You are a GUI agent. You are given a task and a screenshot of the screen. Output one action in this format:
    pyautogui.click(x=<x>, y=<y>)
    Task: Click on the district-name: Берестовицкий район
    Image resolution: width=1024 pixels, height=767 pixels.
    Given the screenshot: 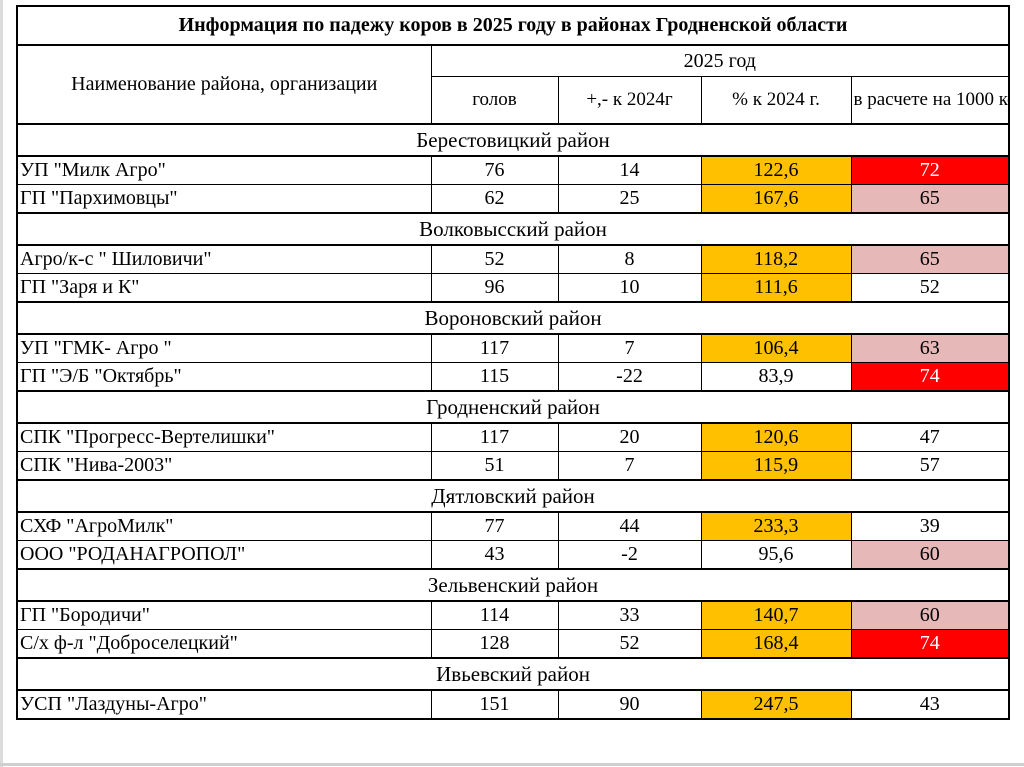 What is the action you would take?
    pyautogui.click(x=513, y=140)
    